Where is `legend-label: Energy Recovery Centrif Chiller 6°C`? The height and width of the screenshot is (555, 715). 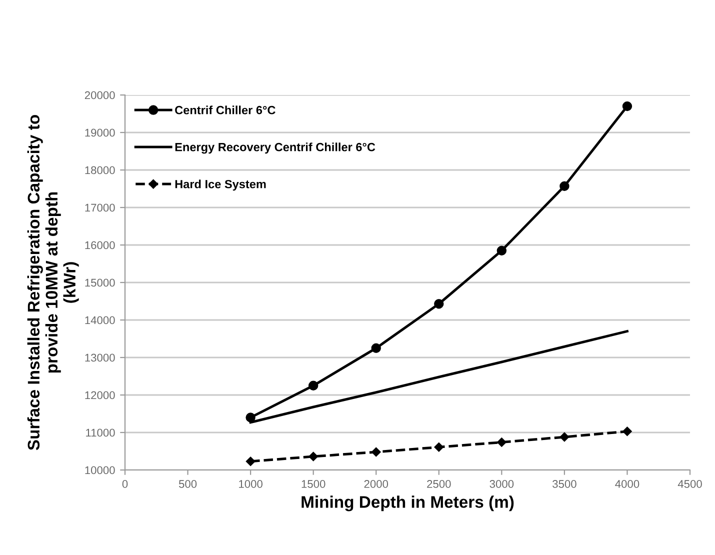 legend-label: Energy Recovery Centrif Chiller 6°C is located at coordinates (275, 148).